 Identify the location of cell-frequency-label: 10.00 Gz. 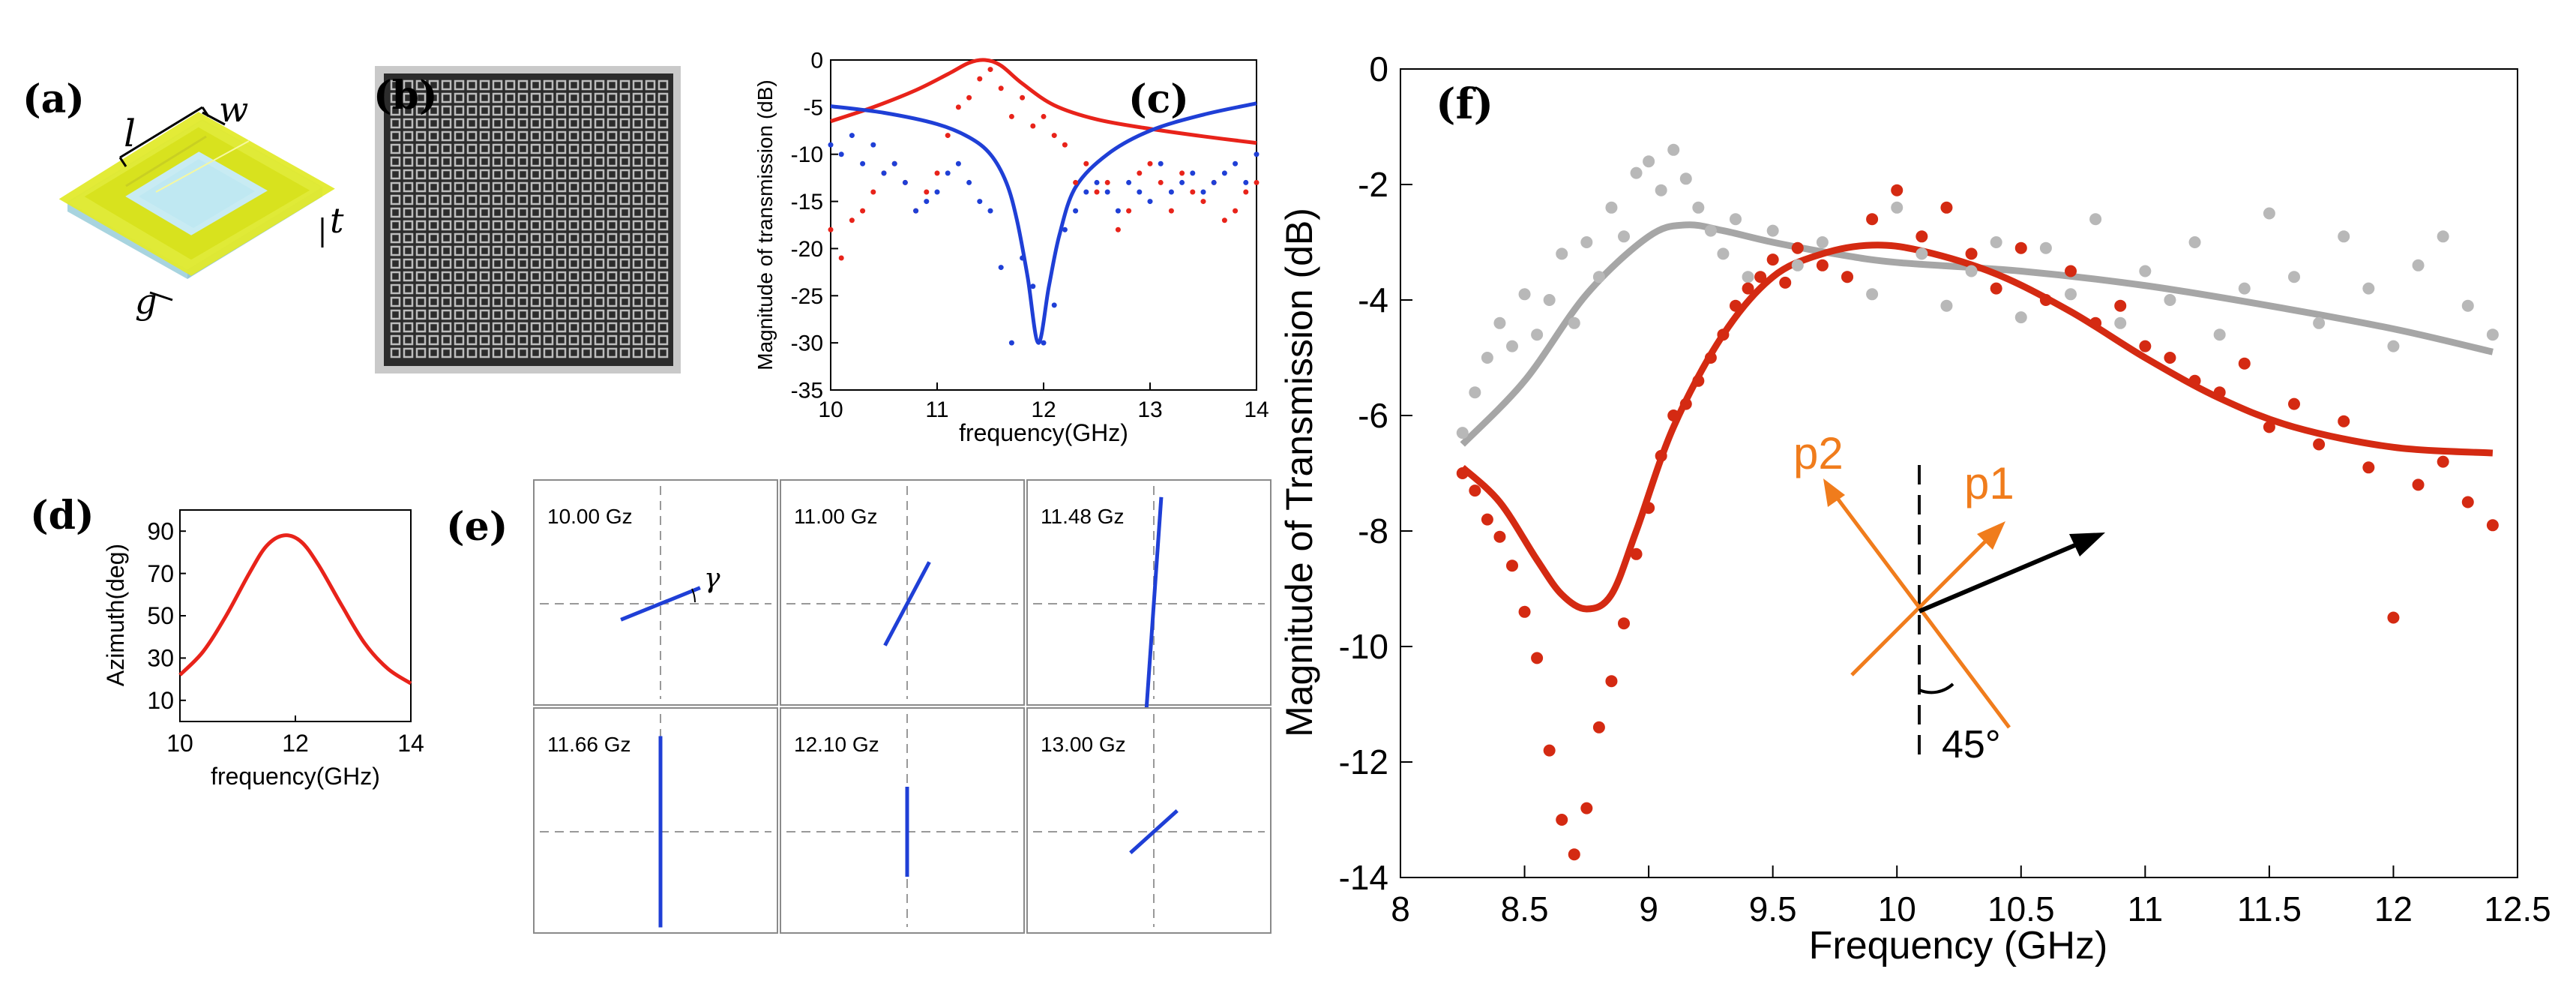
(590, 516).